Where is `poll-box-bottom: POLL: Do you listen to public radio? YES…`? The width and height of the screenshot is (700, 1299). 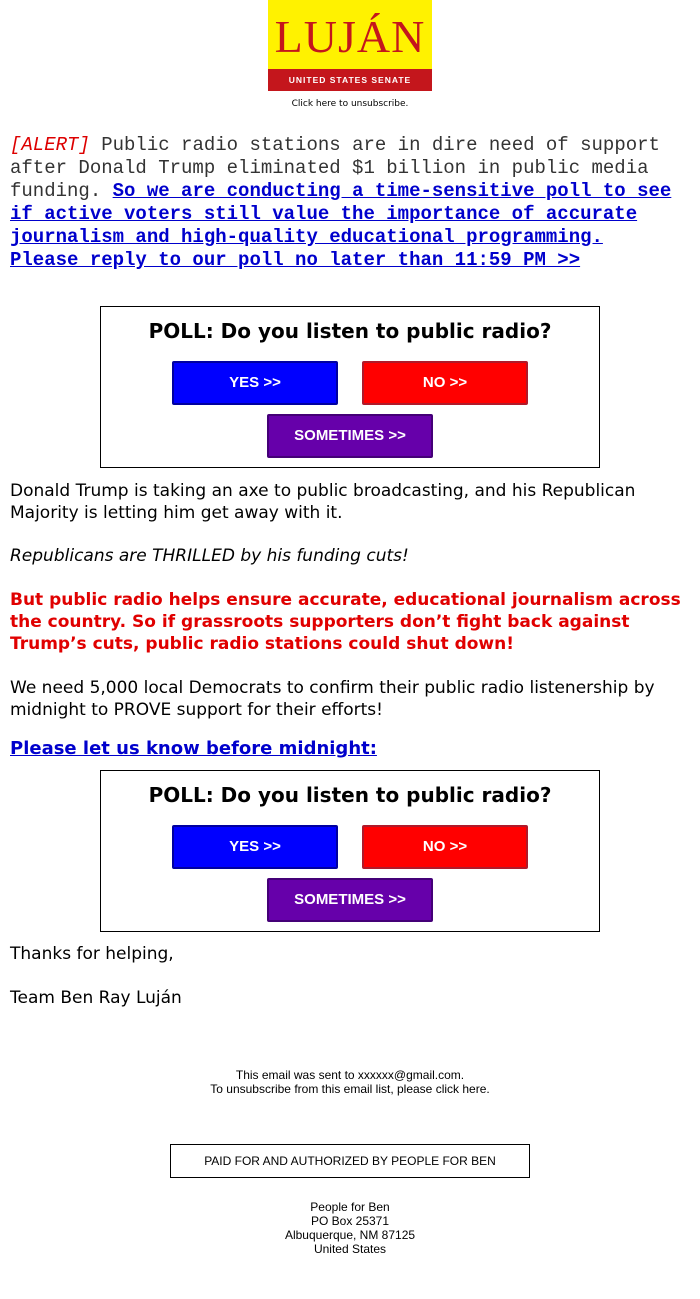 poll-box-bottom: POLL: Do you listen to public radio? YES… is located at coordinates (350, 851).